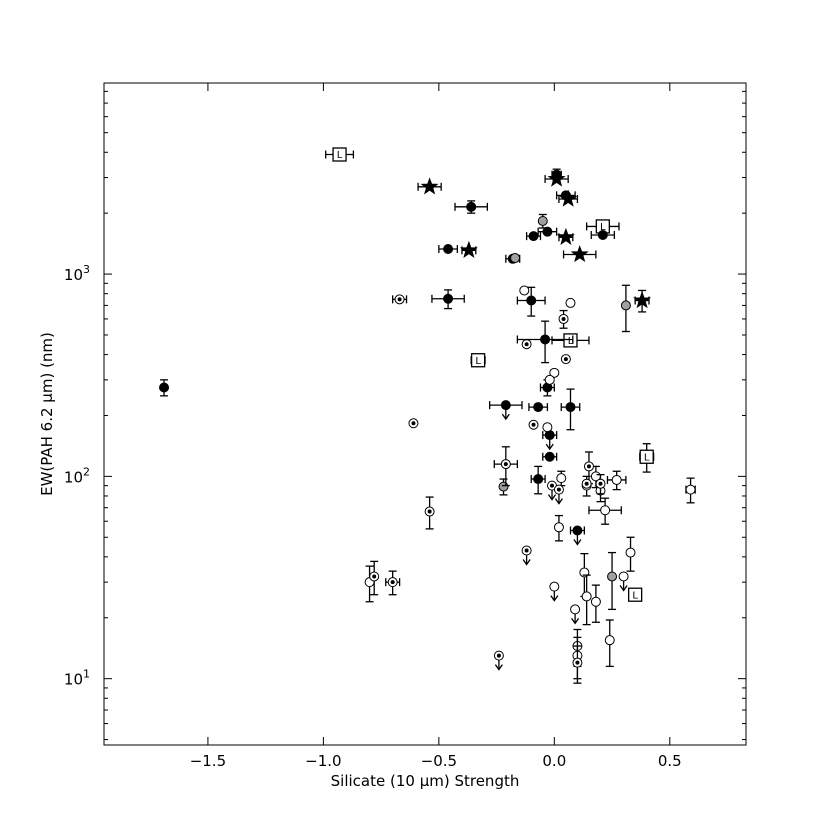 The width and height of the screenshot is (830, 830). What do you see at coordinates (340, 154) in the screenshot?
I see `data-point-L: L` at bounding box center [340, 154].